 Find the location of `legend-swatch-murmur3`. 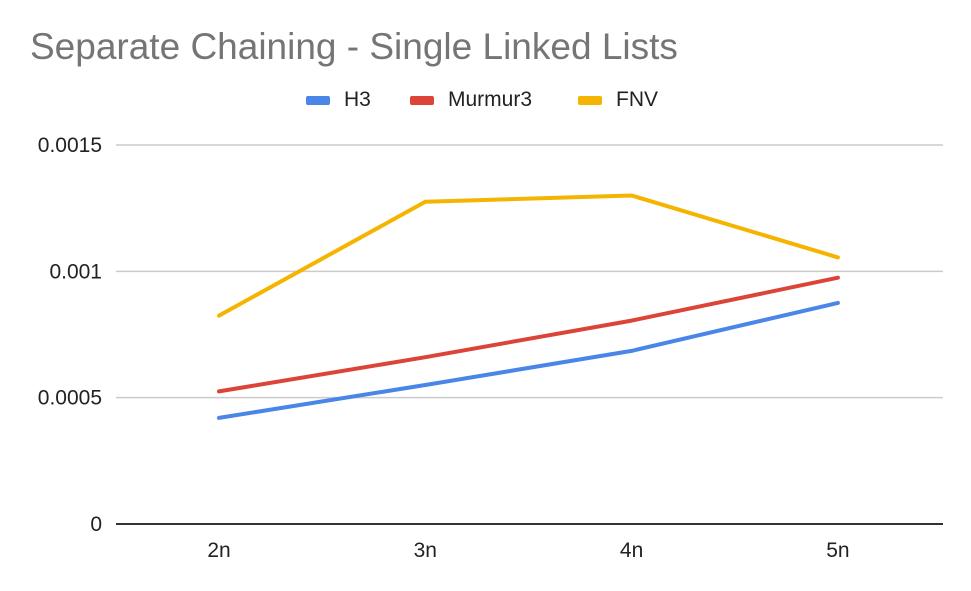

legend-swatch-murmur3 is located at coordinates (422, 100).